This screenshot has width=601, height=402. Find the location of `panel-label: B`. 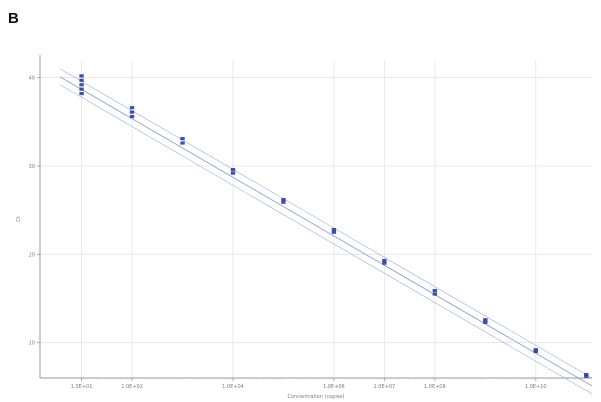

panel-label: B is located at coordinates (13, 18).